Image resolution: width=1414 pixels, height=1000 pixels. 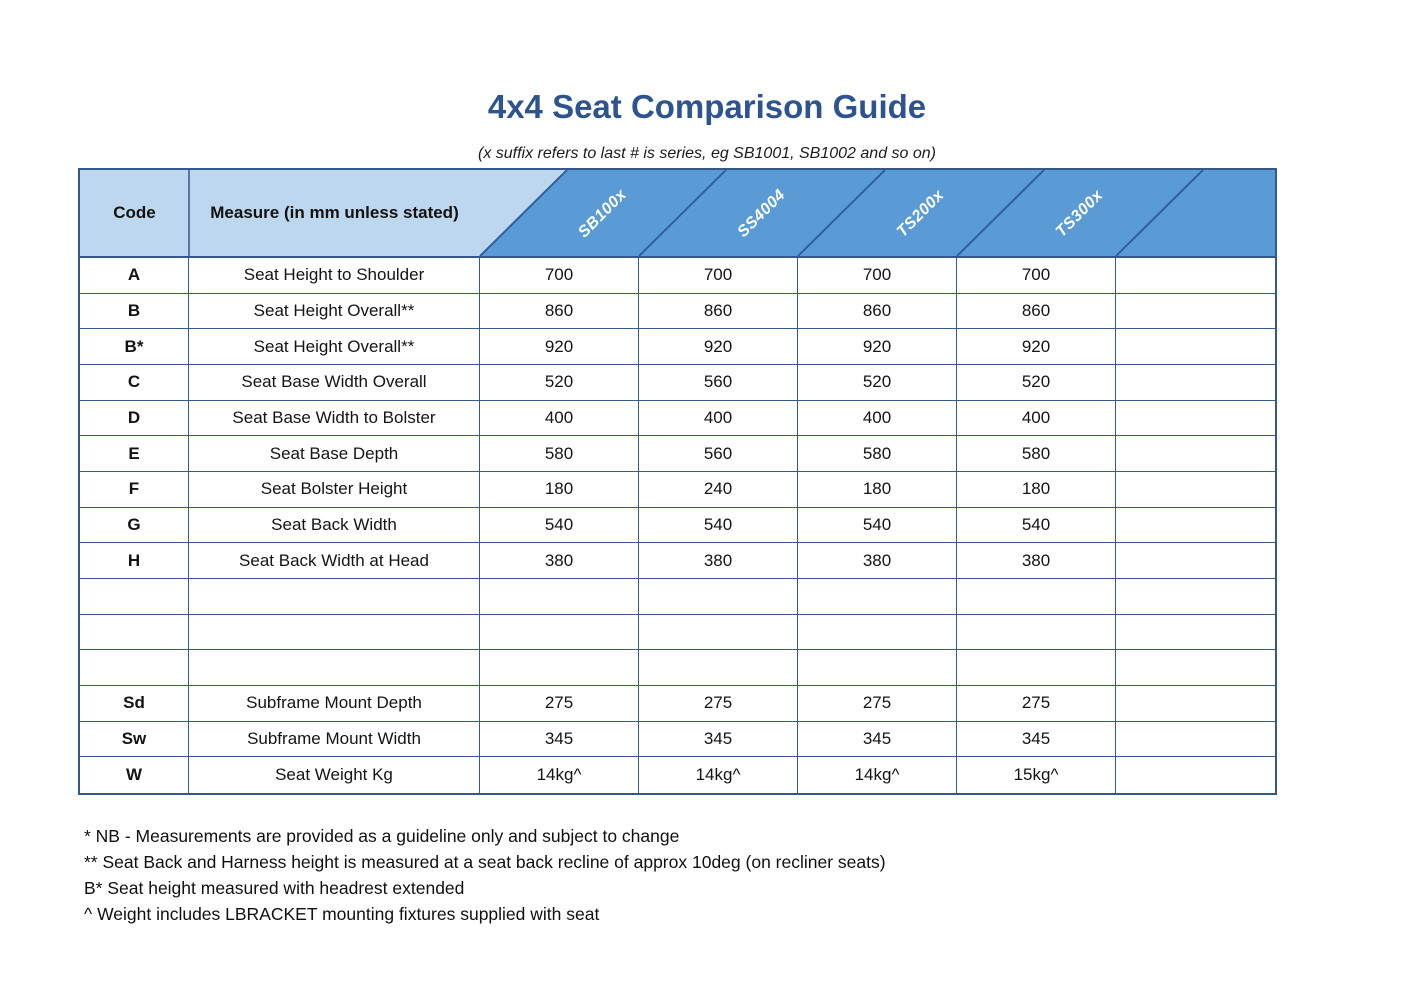 What do you see at coordinates (134, 347) in the screenshot?
I see `row-code-cell: B*` at bounding box center [134, 347].